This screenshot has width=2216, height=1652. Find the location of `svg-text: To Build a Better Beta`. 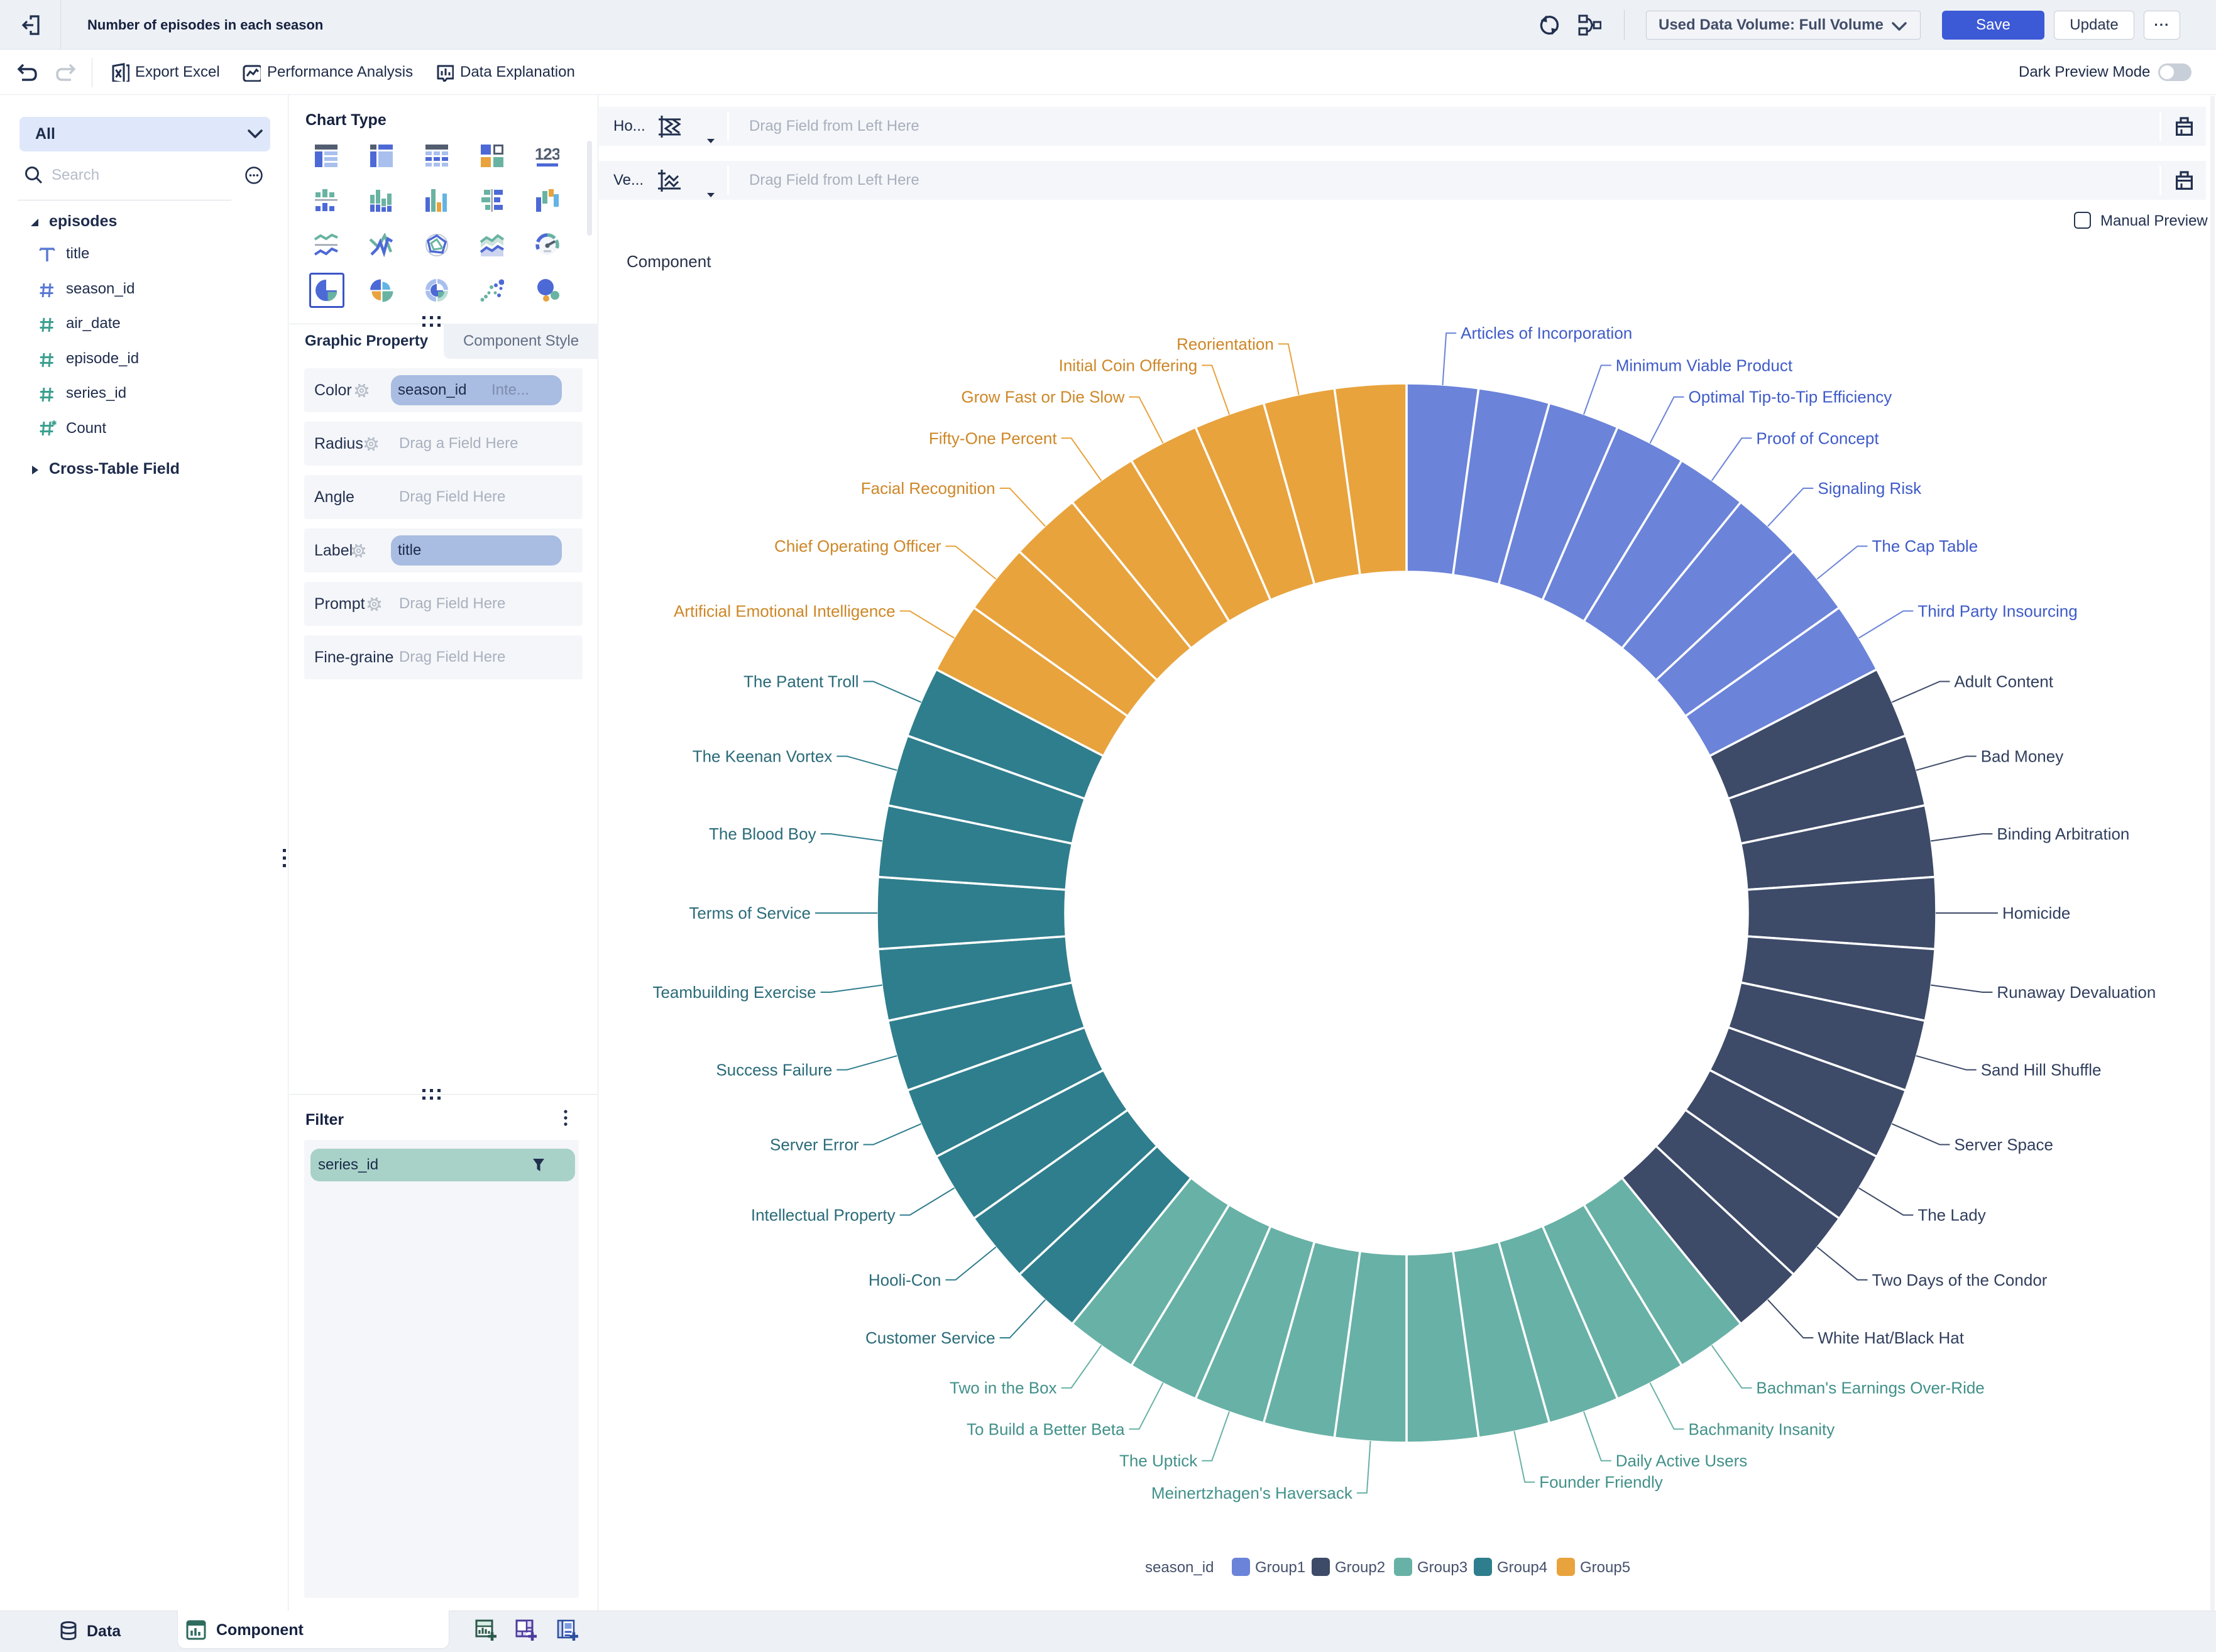

svg-text: To Build a Better Beta is located at coordinates (1046, 1429).